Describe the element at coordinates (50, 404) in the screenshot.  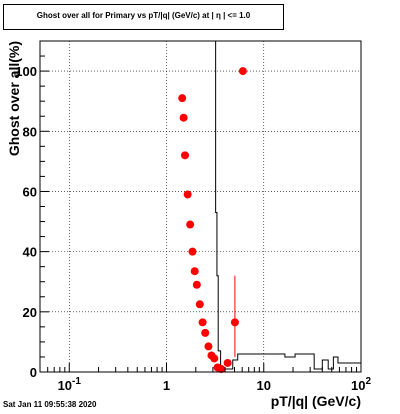
I see `timestamp: Sat Jan 11 09:55:38 2020` at that location.